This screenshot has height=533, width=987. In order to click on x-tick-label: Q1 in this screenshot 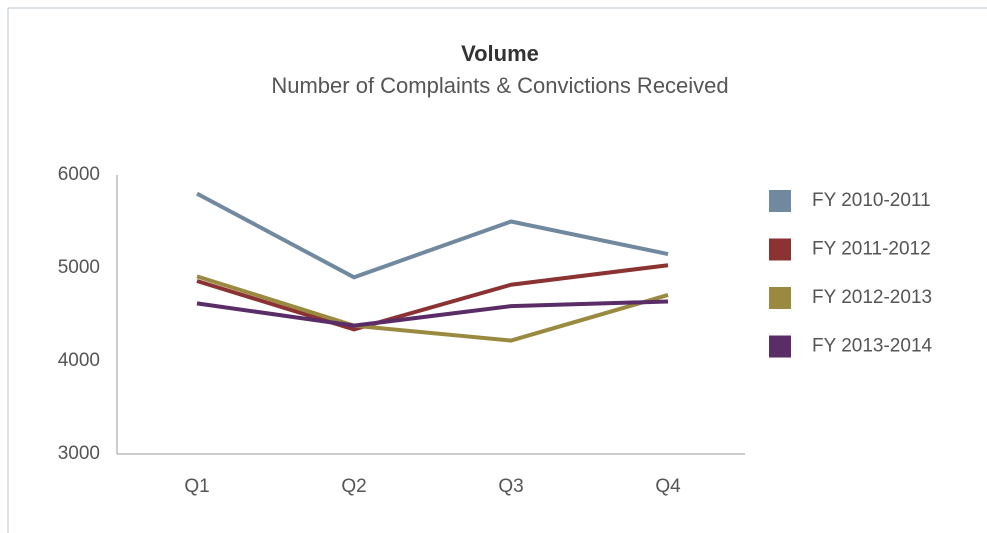, I will do `click(196, 486)`.